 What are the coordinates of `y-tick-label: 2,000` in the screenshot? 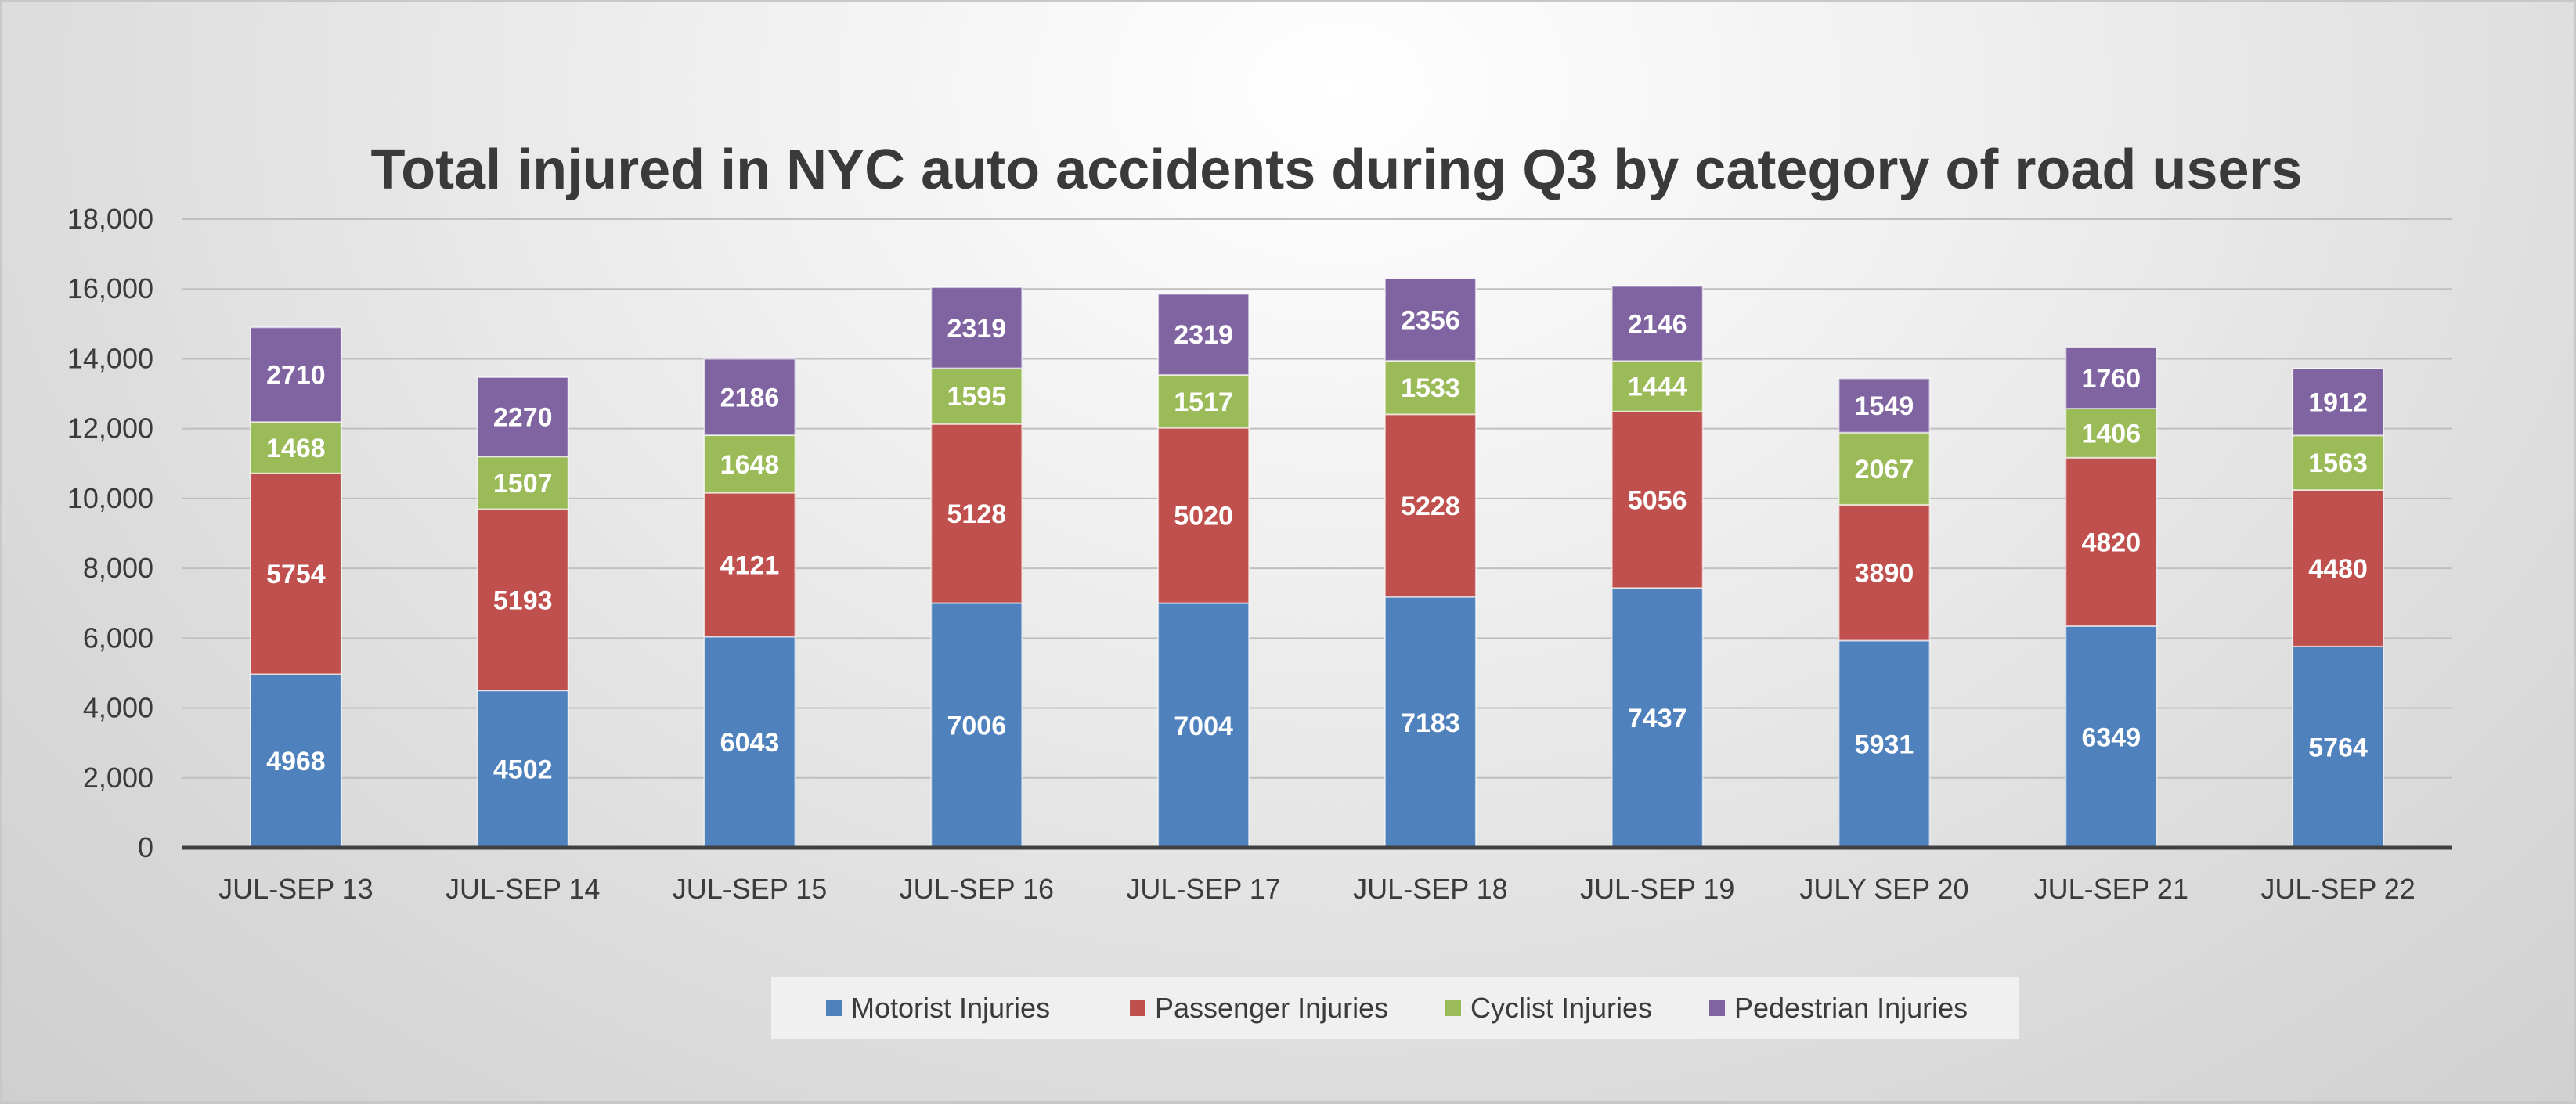 It's located at (118, 778).